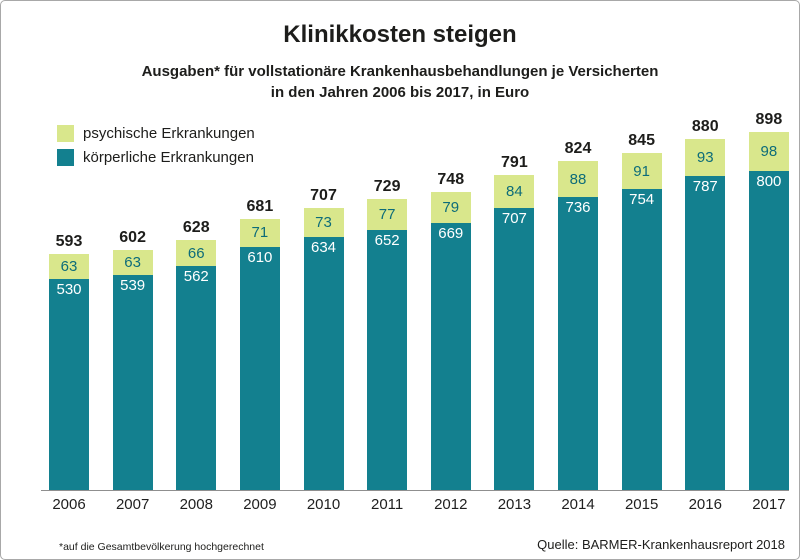  What do you see at coordinates (259, 369) in the screenshot?
I see `bar-segment-koerperliche: 610` at bounding box center [259, 369].